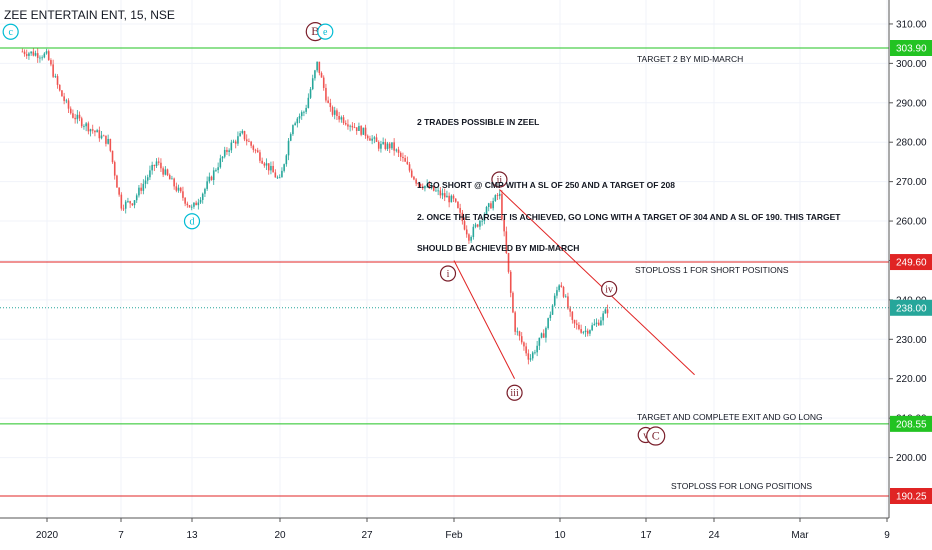  I want to click on trendlines, so click(574, 284).